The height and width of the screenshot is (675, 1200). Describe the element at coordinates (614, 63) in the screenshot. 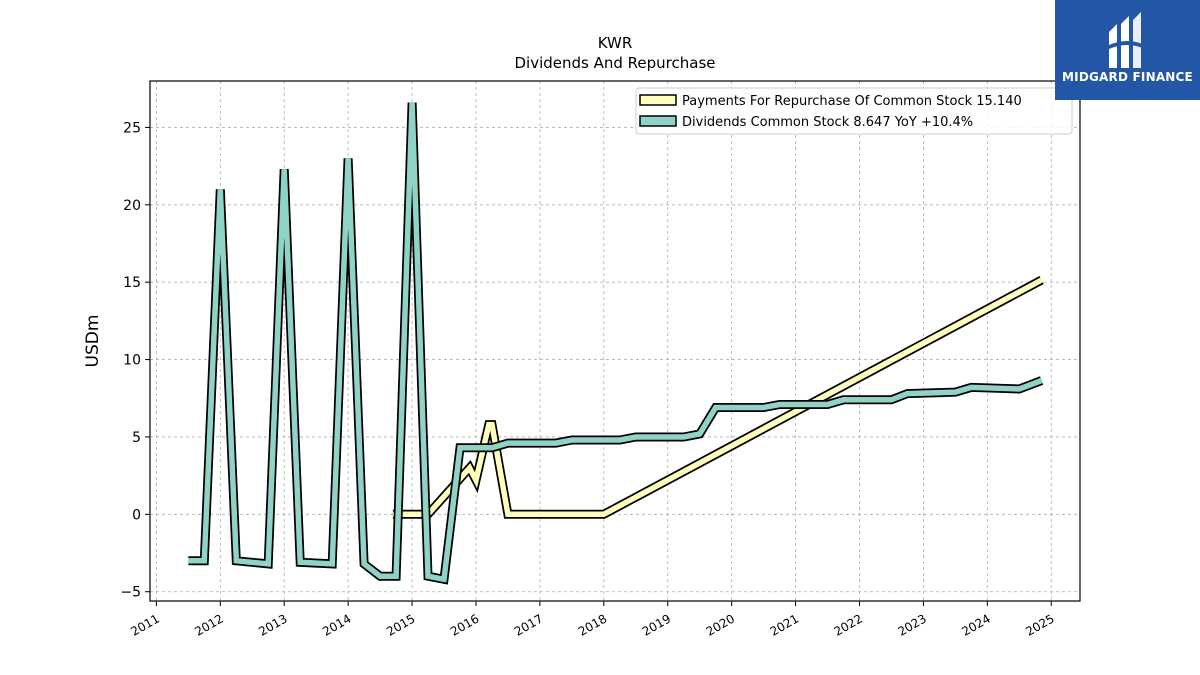

I see `chart-subtitle: Dividends And Repurchase` at that location.